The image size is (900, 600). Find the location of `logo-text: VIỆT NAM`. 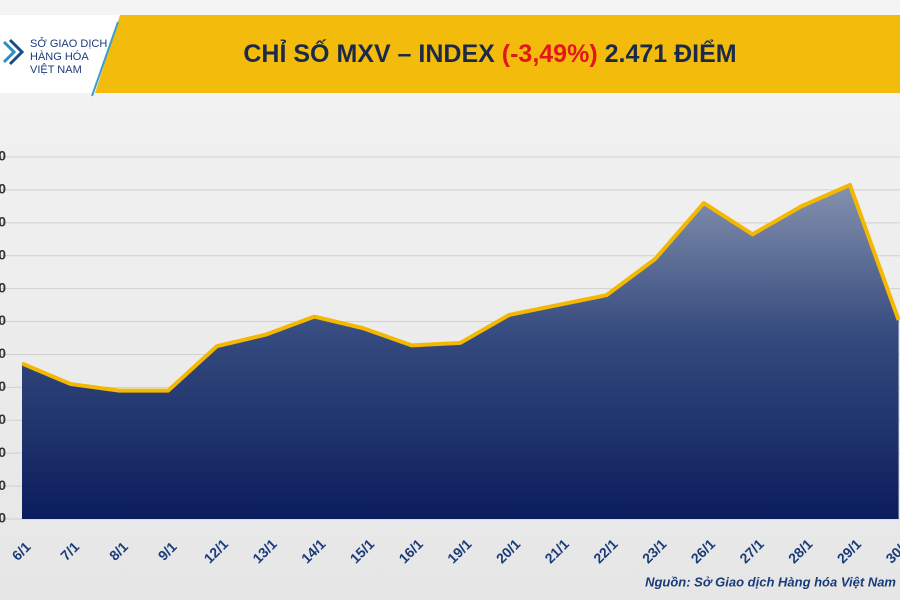

logo-text: VIỆT NAM is located at coordinates (56, 69).